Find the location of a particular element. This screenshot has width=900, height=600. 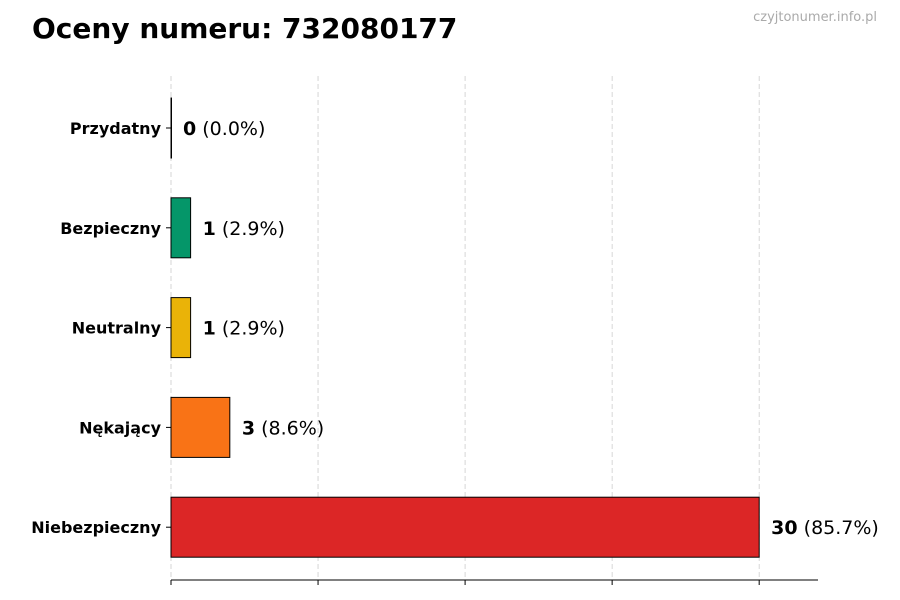

watermark: czyjtonumer.info.pl is located at coordinates (815, 17).